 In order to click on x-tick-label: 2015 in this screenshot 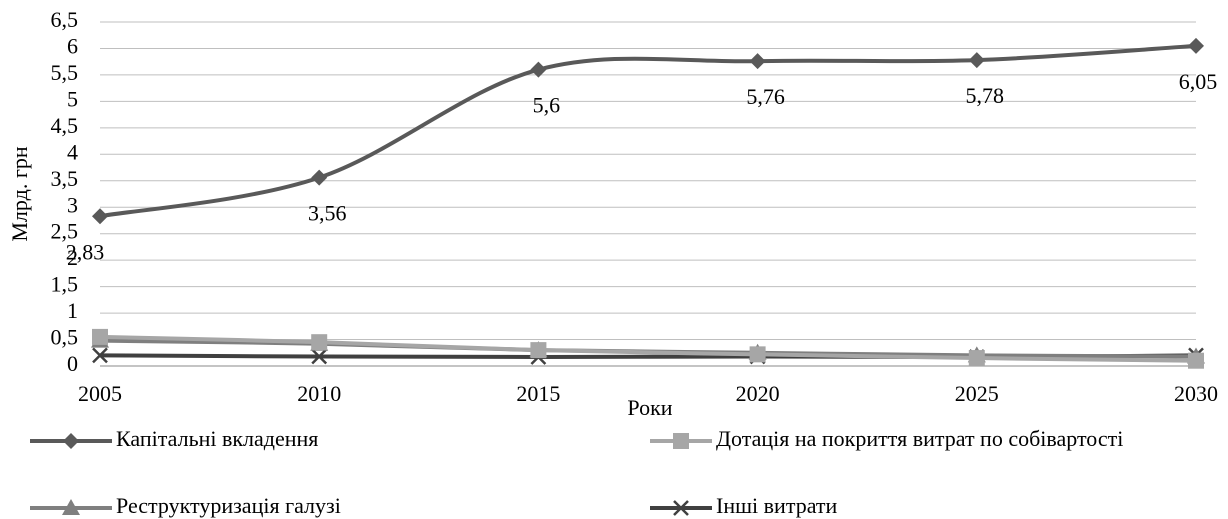, I will do `click(538, 393)`.